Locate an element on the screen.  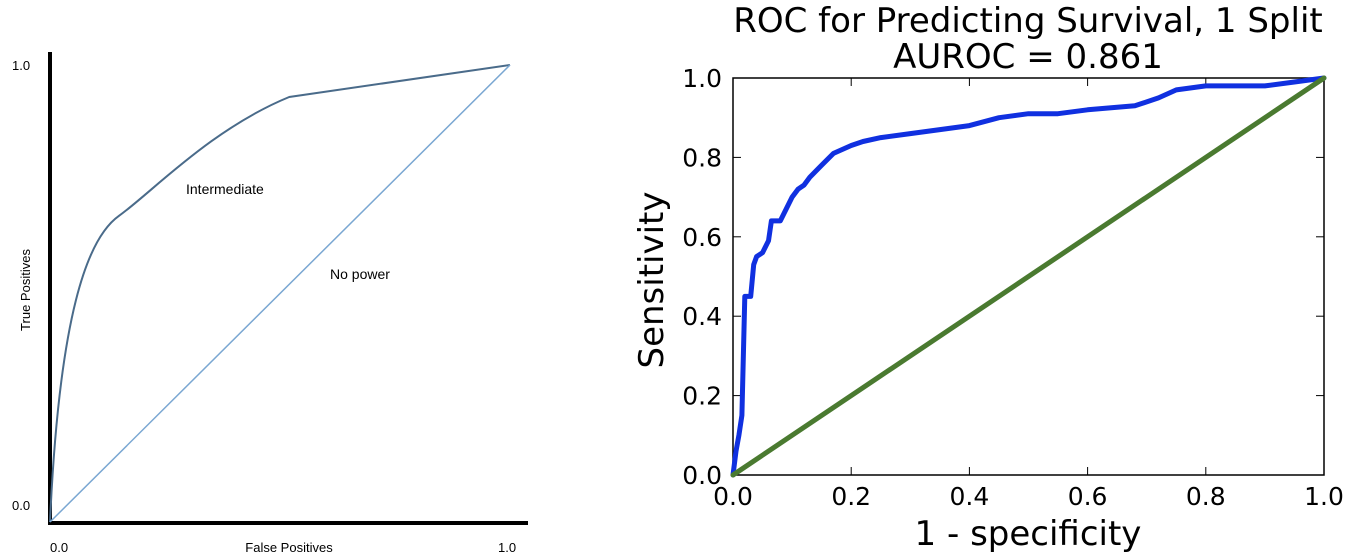
right-ytick-label: 0.0 is located at coordinates (702, 475).